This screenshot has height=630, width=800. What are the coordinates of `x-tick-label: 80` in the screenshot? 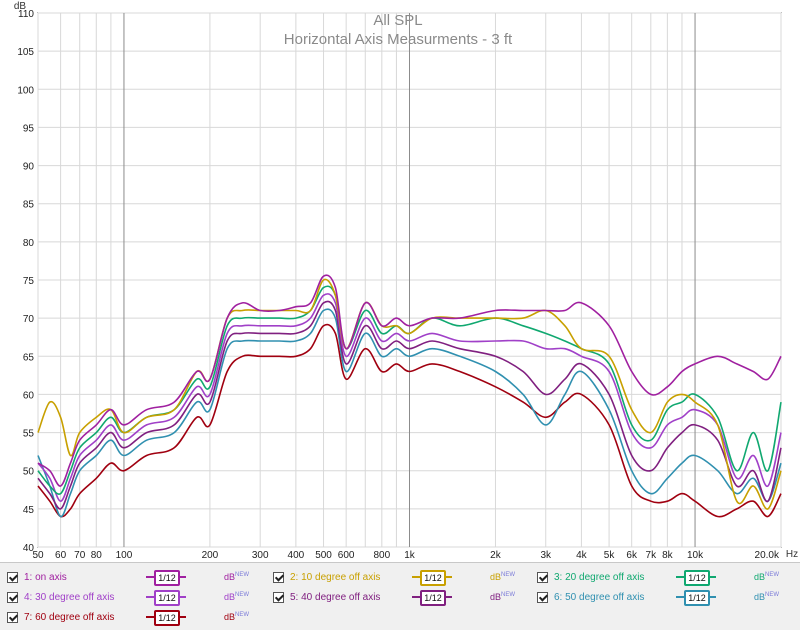 It's located at (97, 555).